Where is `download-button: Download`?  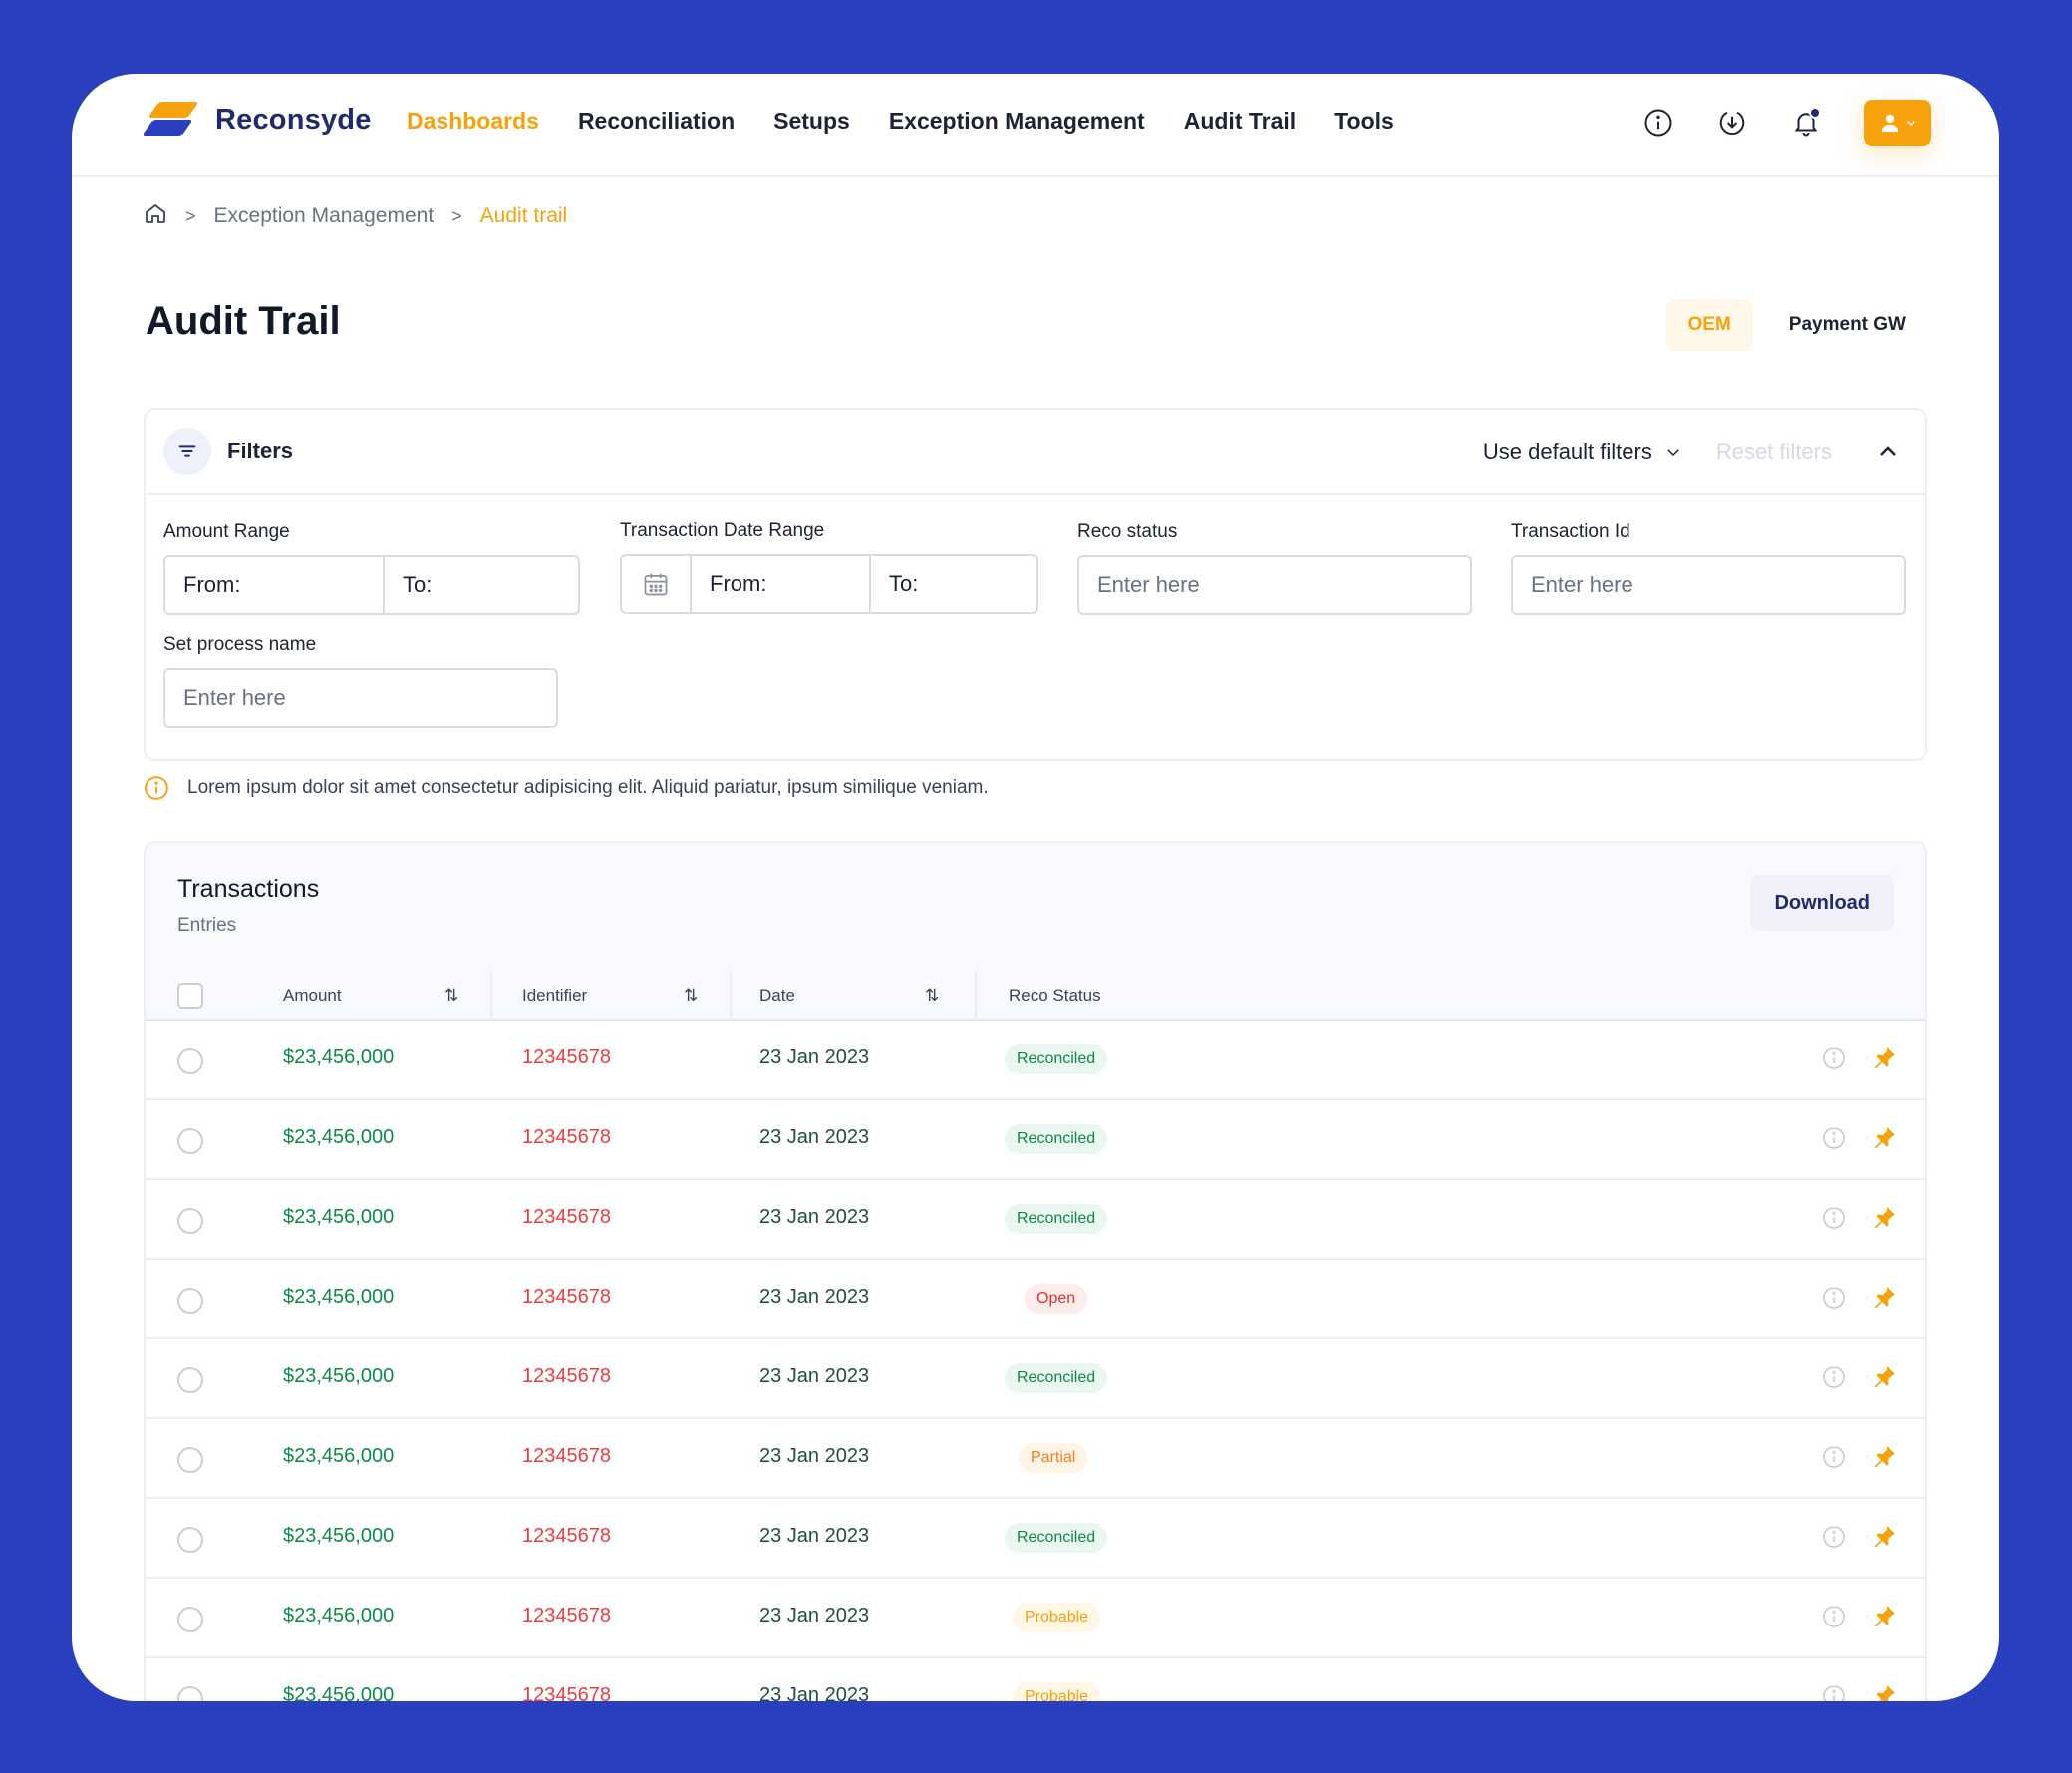
download-button: Download is located at coordinates (1822, 903).